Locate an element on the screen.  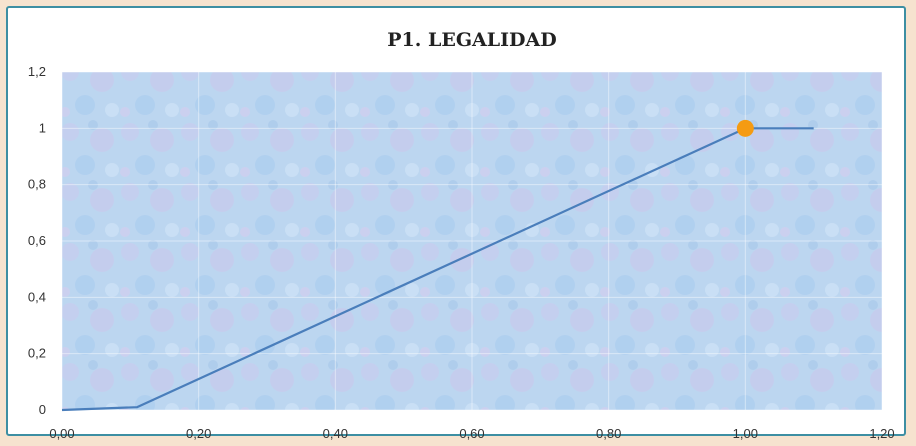
x-tick-label: 1,20 is located at coordinates (881, 433).